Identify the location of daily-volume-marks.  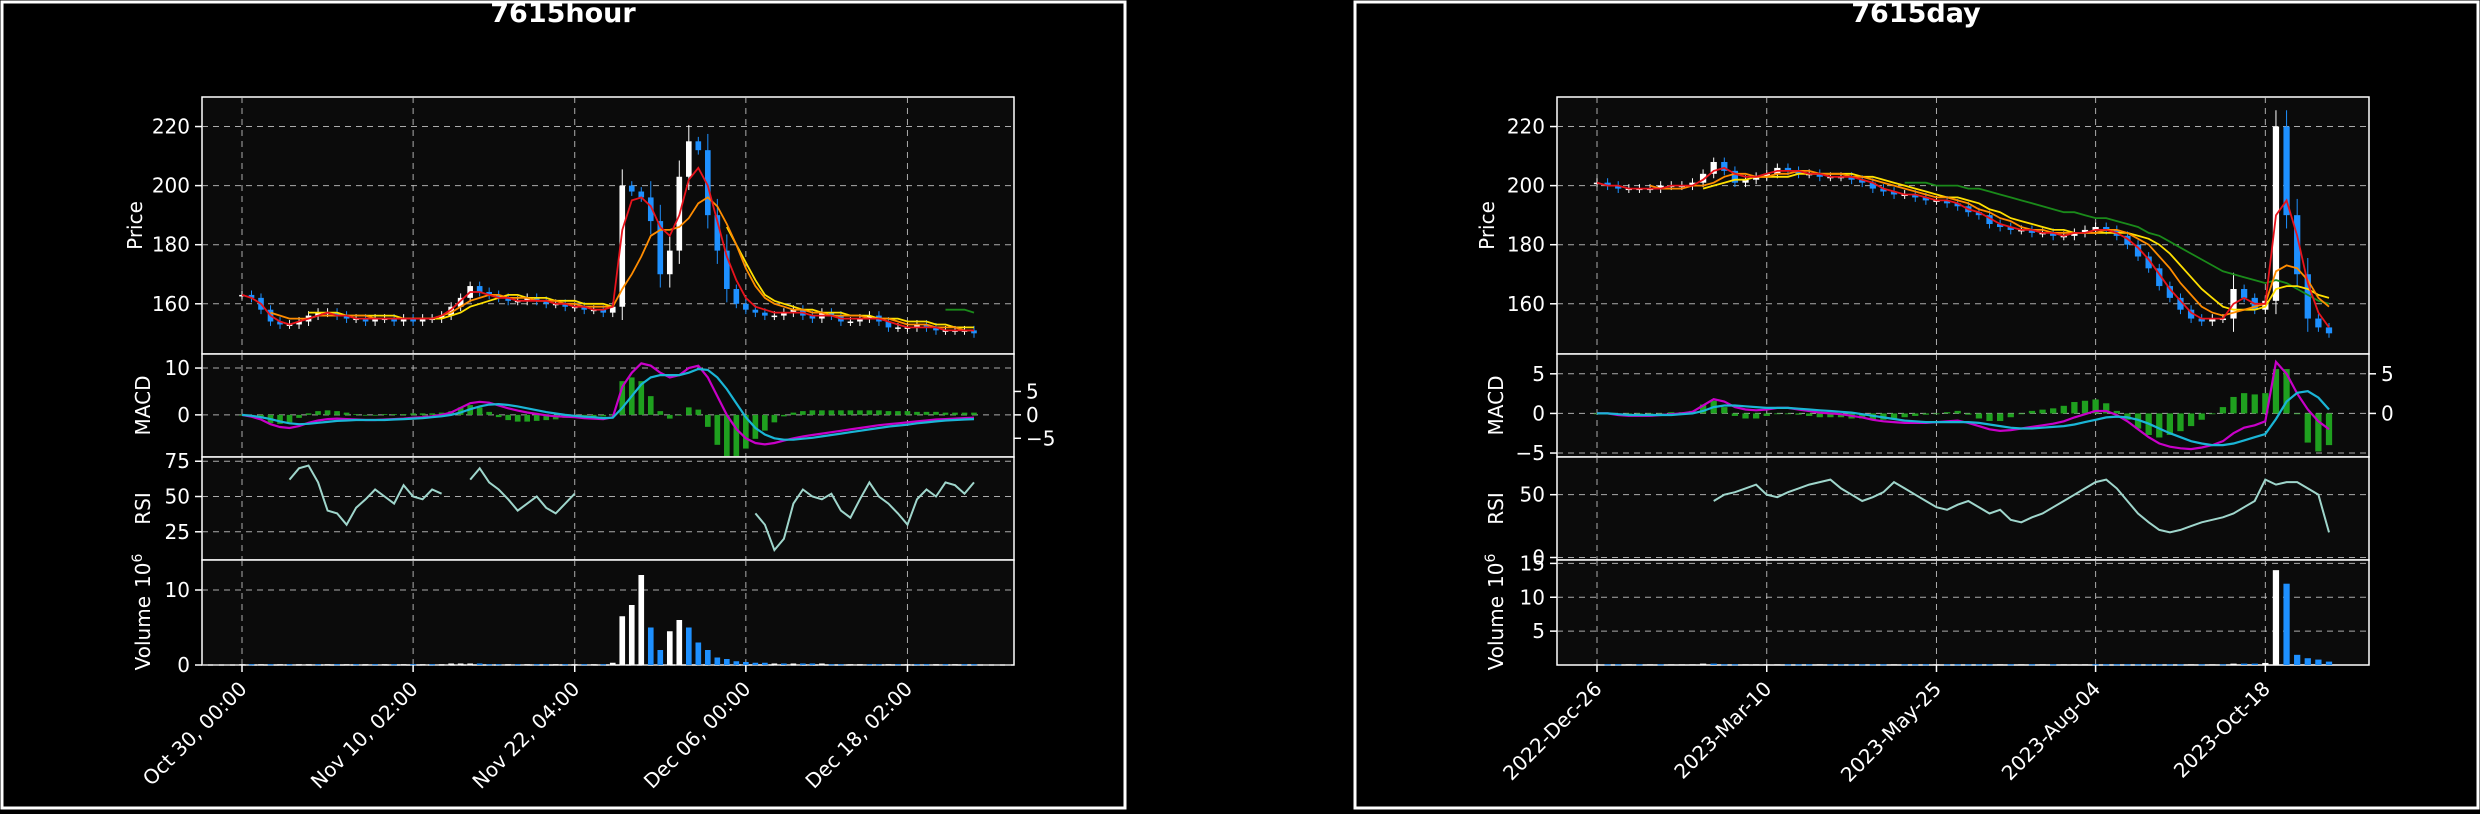
(1963, 618).